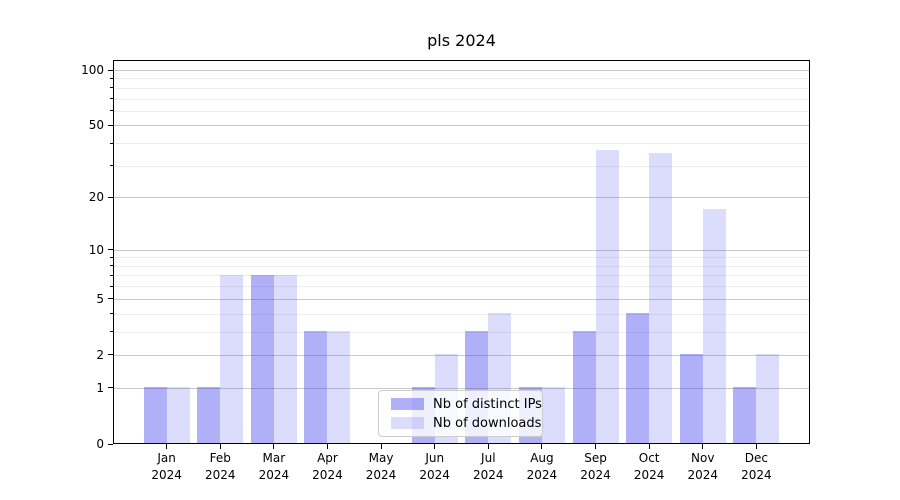  What do you see at coordinates (703, 466) in the screenshot?
I see `x-tick-label: Nov 2024` at bounding box center [703, 466].